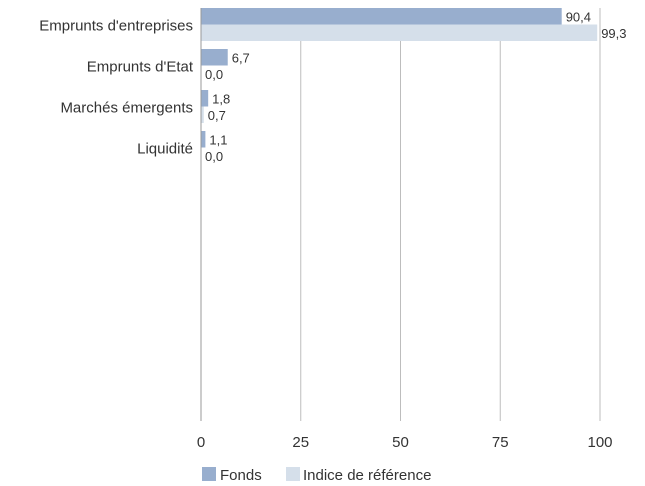  What do you see at coordinates (599, 442) in the screenshot?
I see `x-tick-label-100: 100` at bounding box center [599, 442].